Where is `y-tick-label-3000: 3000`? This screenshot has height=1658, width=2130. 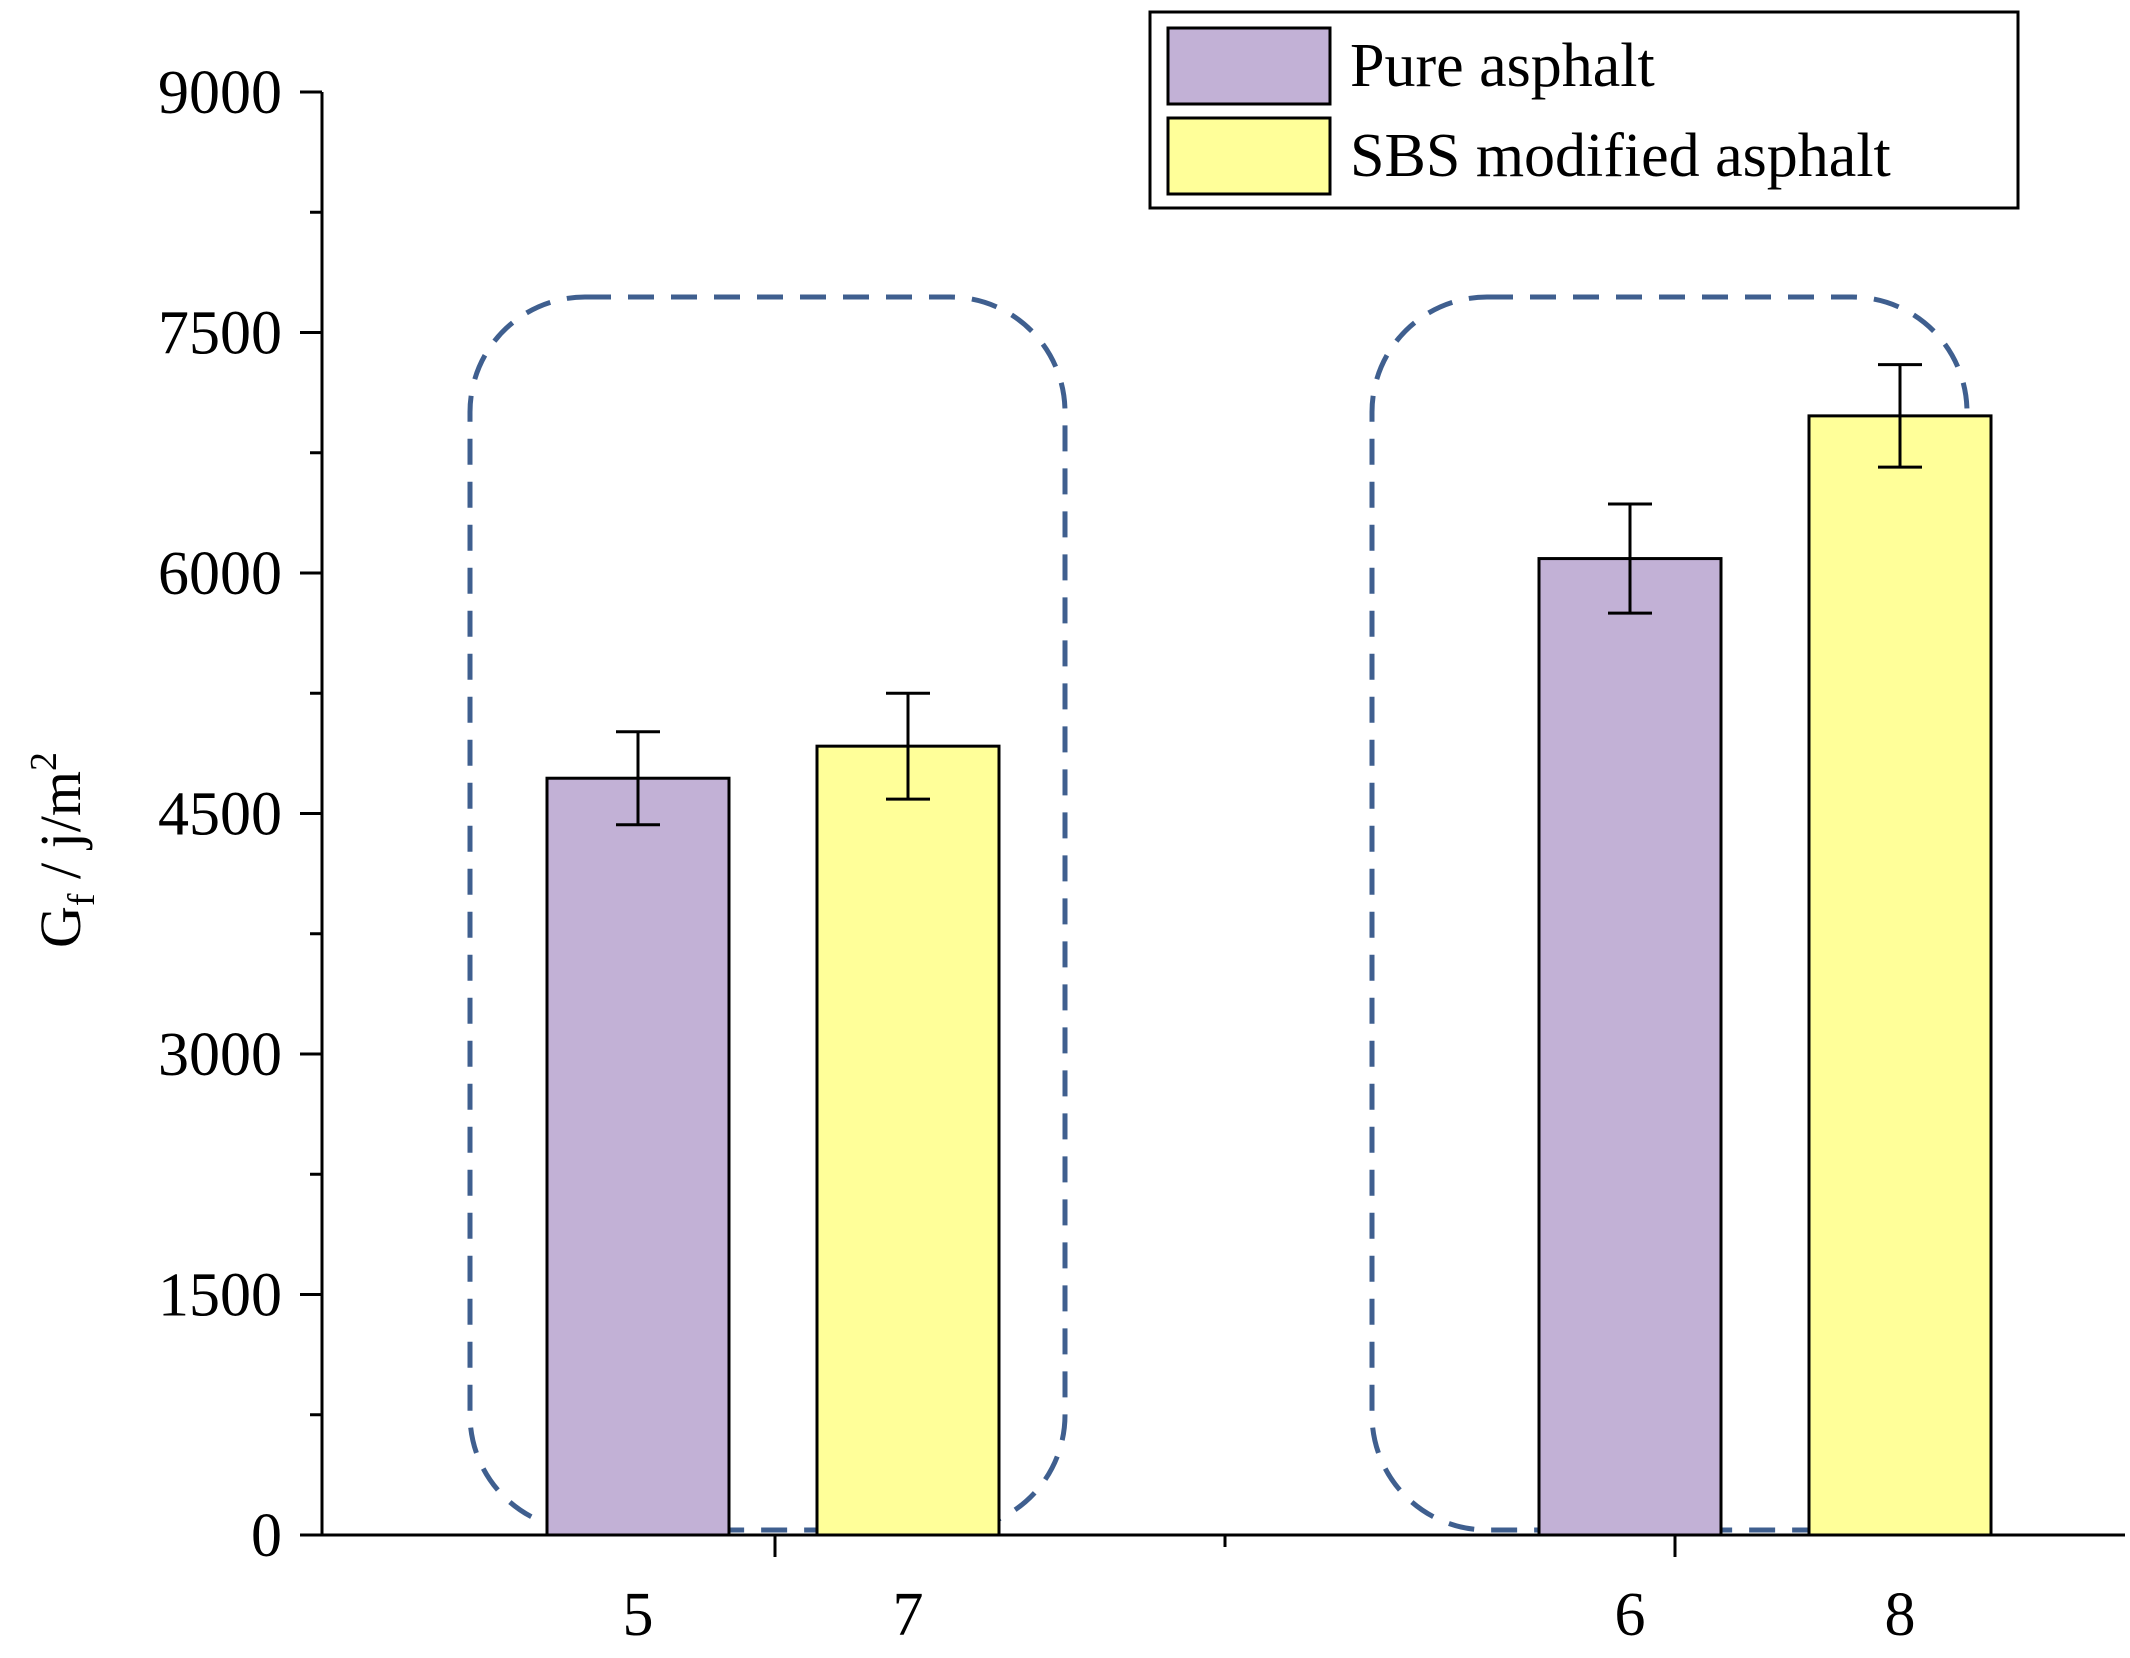
y-tick-label-3000: 3000 is located at coordinates (220, 1055).